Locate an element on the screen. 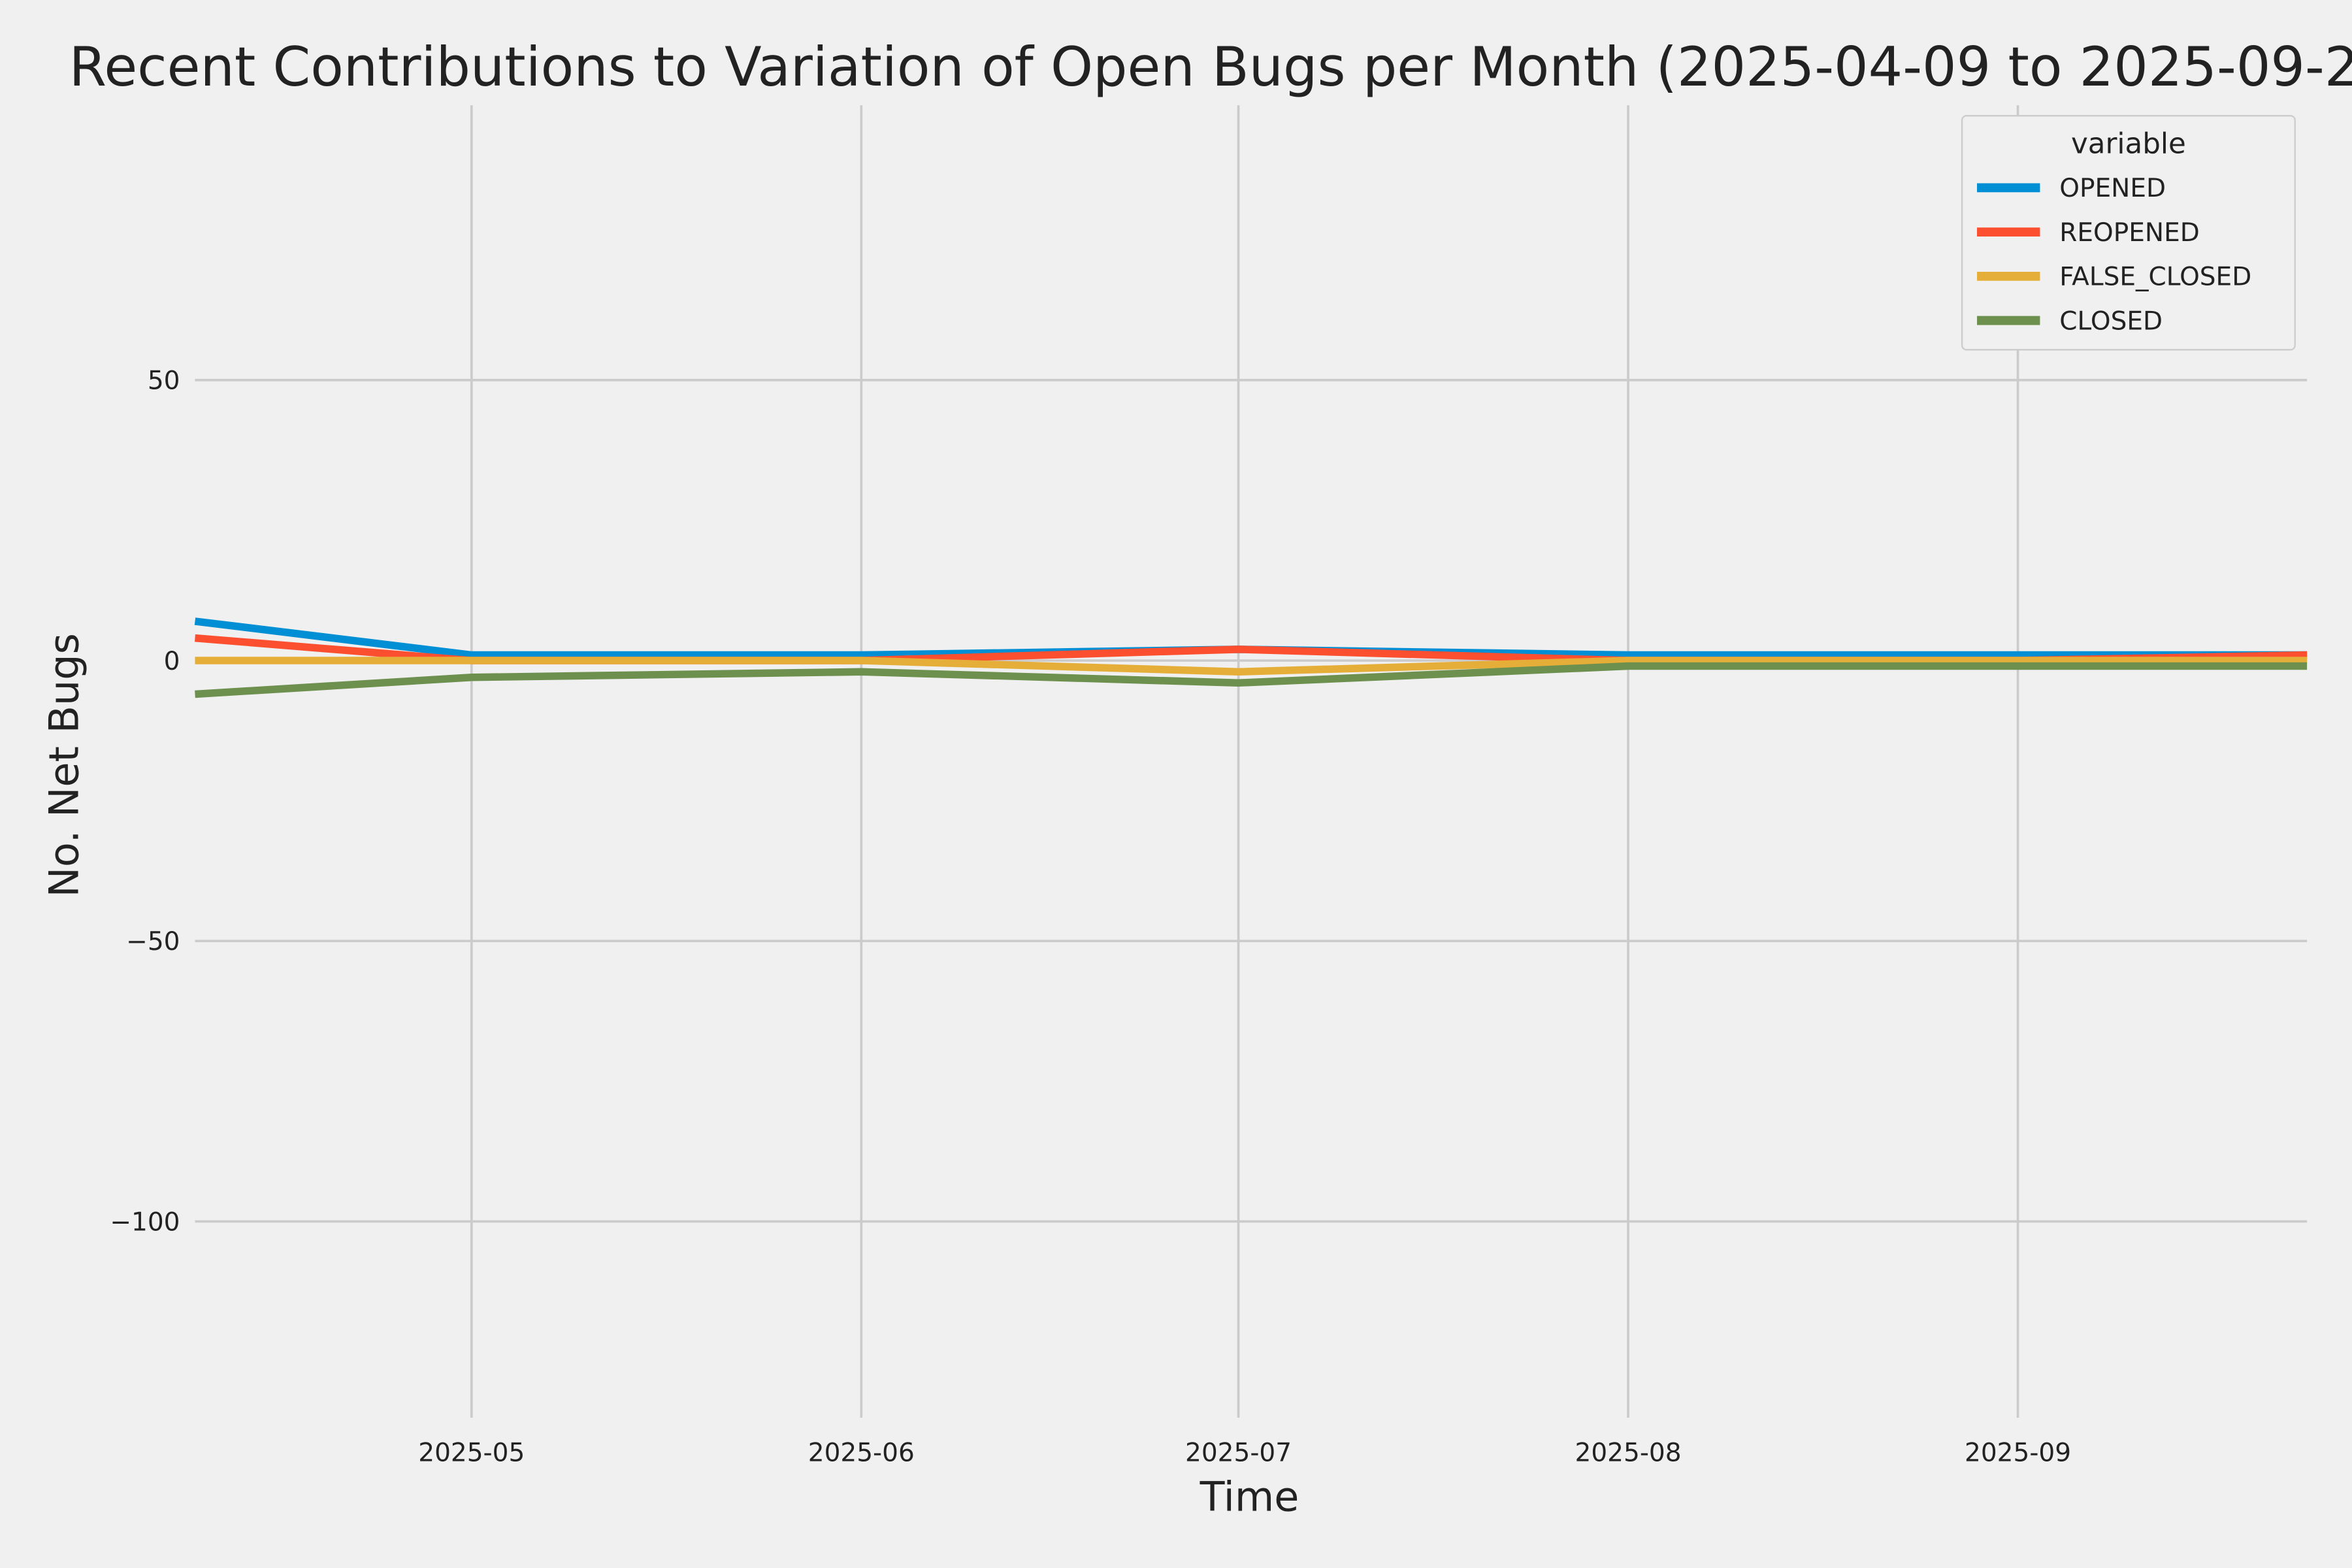 The image size is (2352, 1568). legend-label: REOPENED is located at coordinates (2129, 233).